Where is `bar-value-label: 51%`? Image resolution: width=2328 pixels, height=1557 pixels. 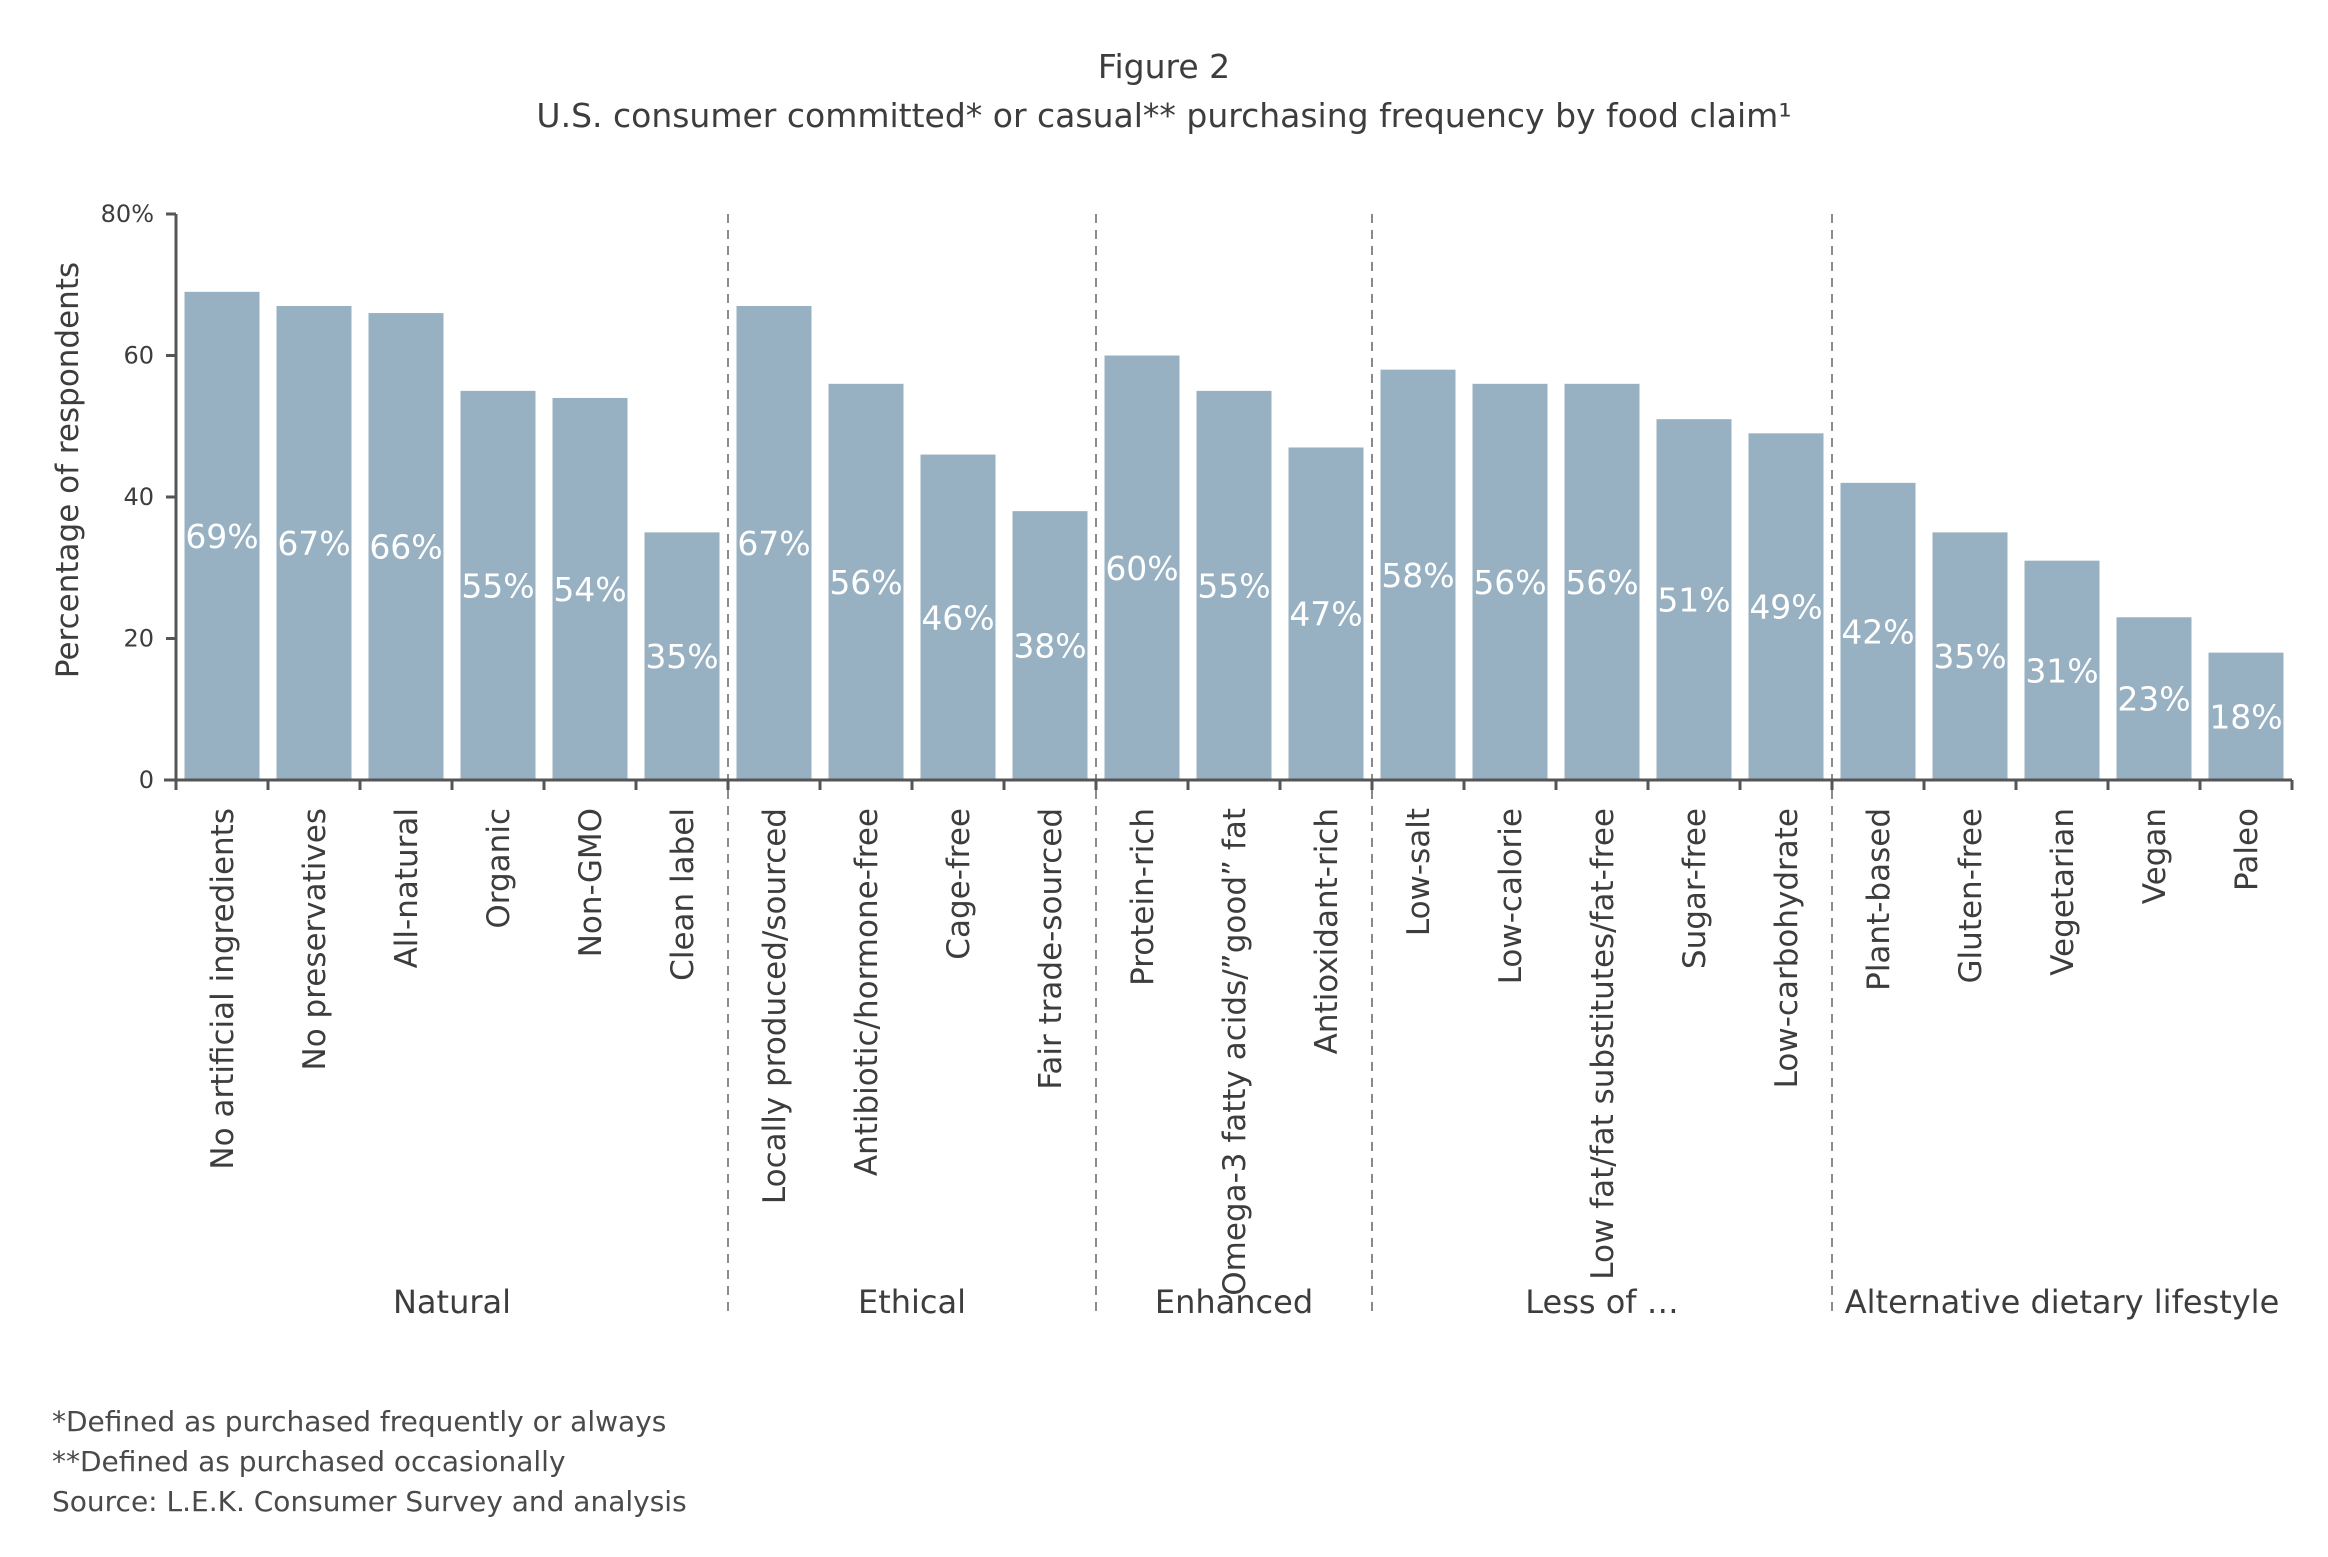
bar-value-label: 51% is located at coordinates (1693, 600).